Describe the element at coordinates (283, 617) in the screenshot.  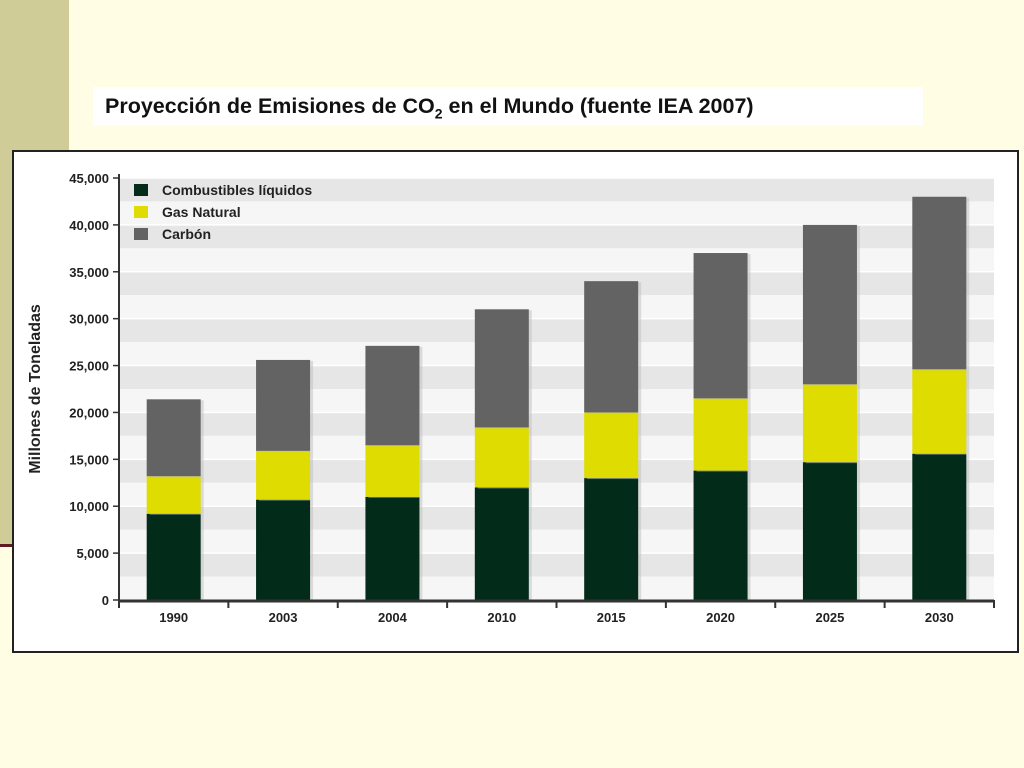
I see `x-tick-label: 2003` at that location.